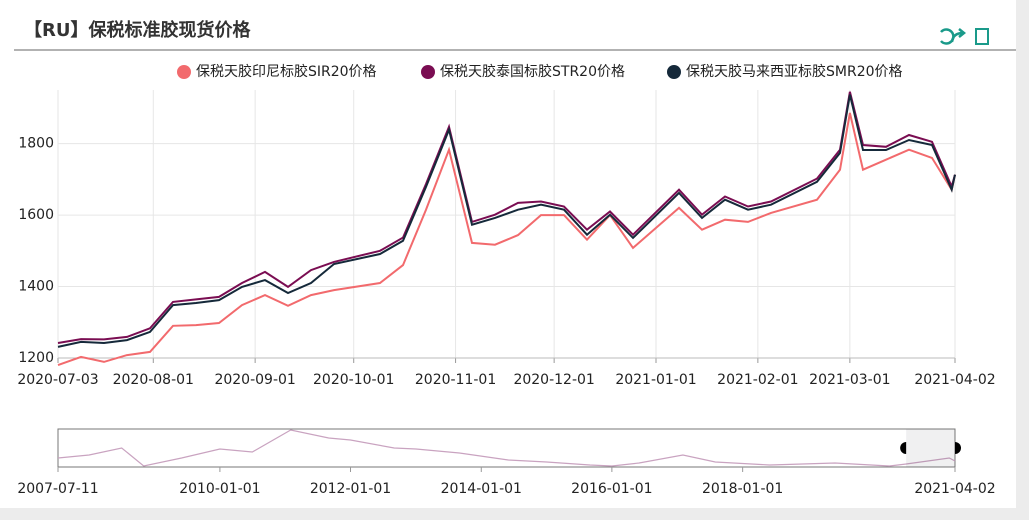 The width and height of the screenshot is (1029, 520). What do you see at coordinates (36, 144) in the screenshot?
I see `y-tick-label: 1800` at bounding box center [36, 144].